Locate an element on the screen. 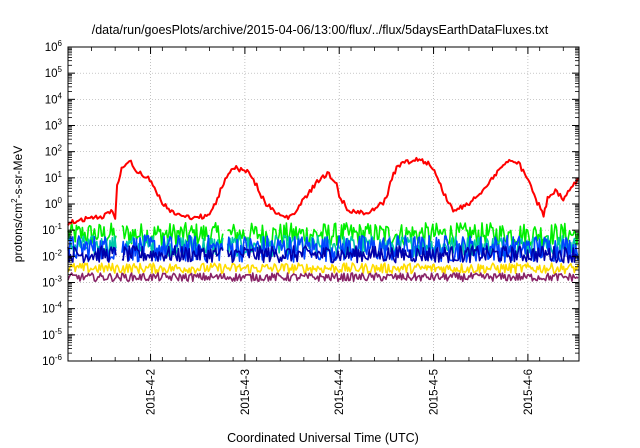  y-tick-label: 10⁻² is located at coordinates (52, 255).